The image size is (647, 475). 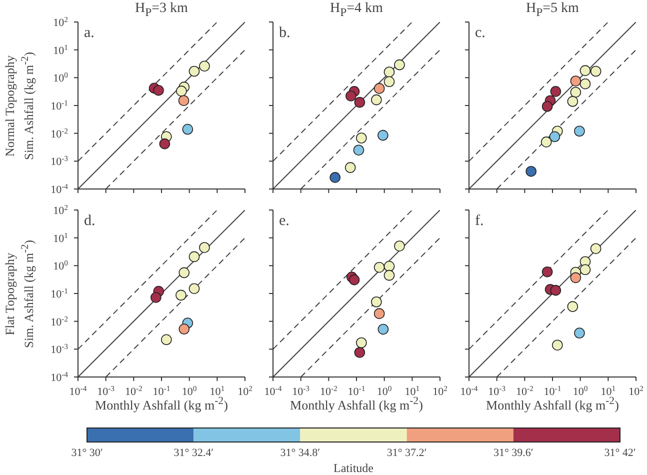 I want to click on annotation: d., so click(x=90, y=221).